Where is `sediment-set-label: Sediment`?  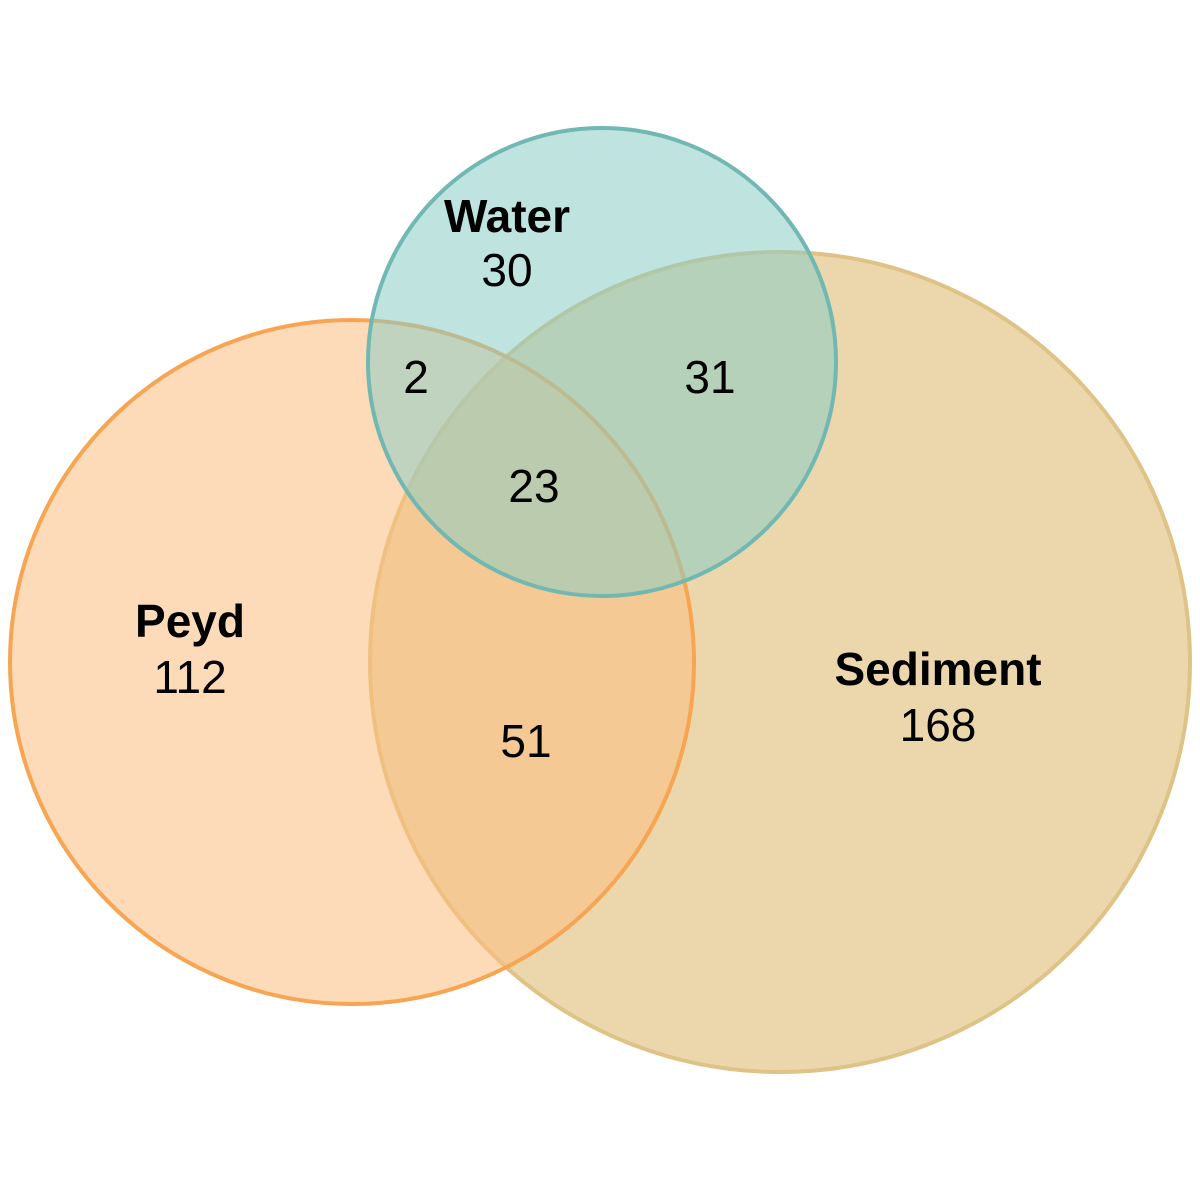 sediment-set-label: Sediment is located at coordinates (937, 669).